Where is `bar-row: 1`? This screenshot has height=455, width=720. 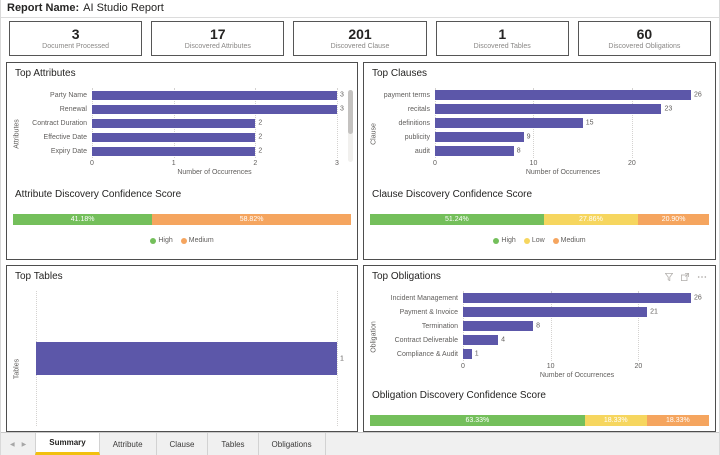
bar-row: 1 is located at coordinates (190, 358).